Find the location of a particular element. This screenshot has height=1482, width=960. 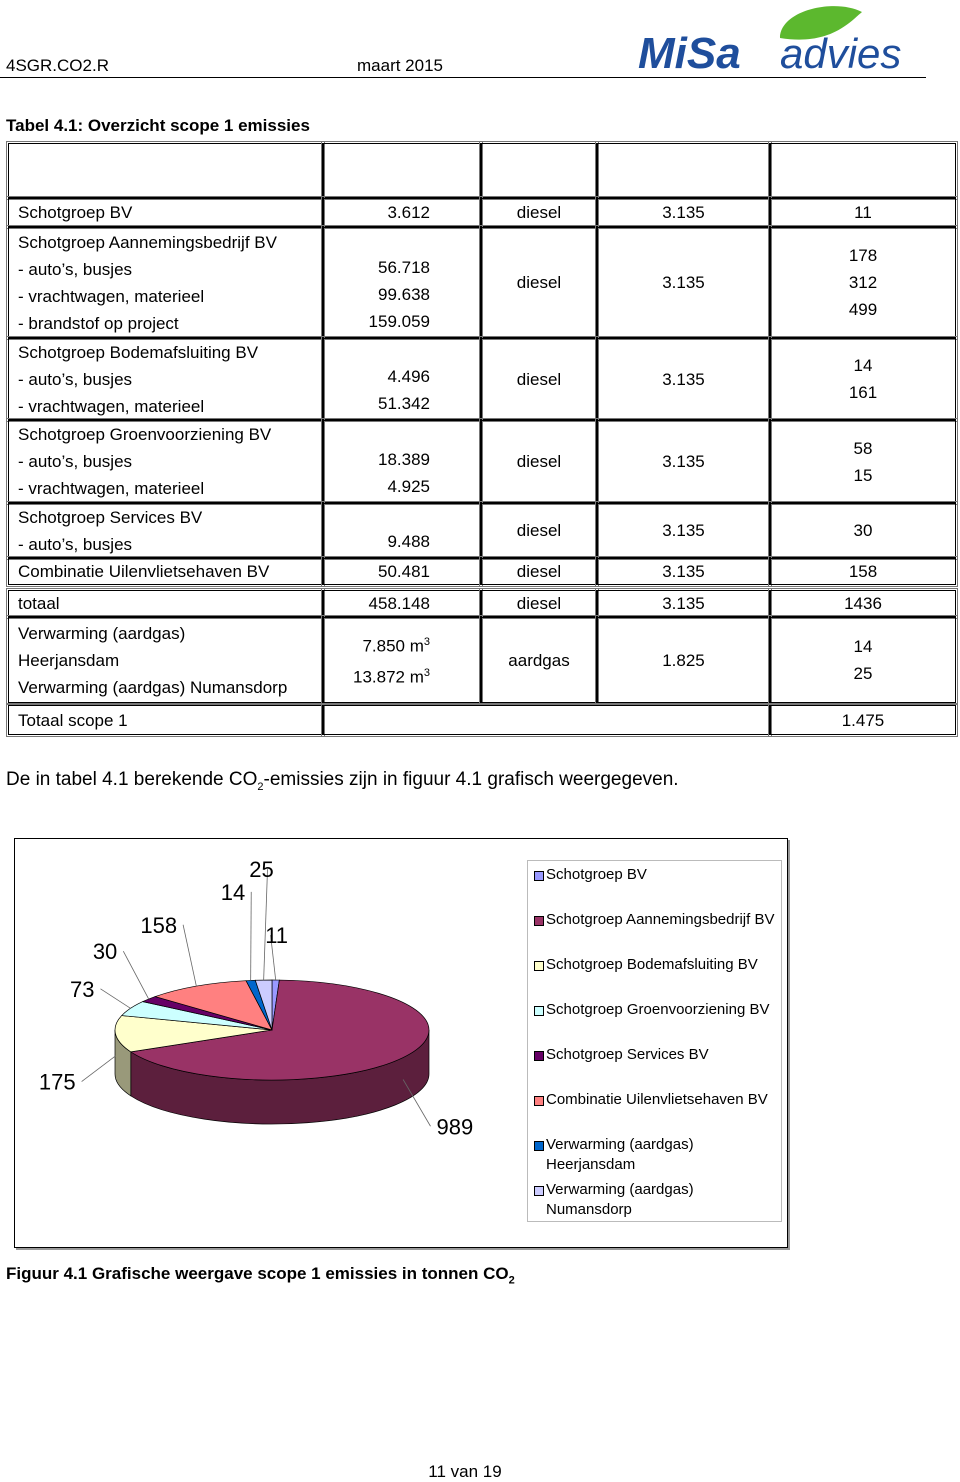

text: - auto’s, busjes is located at coordinates (75, 379).